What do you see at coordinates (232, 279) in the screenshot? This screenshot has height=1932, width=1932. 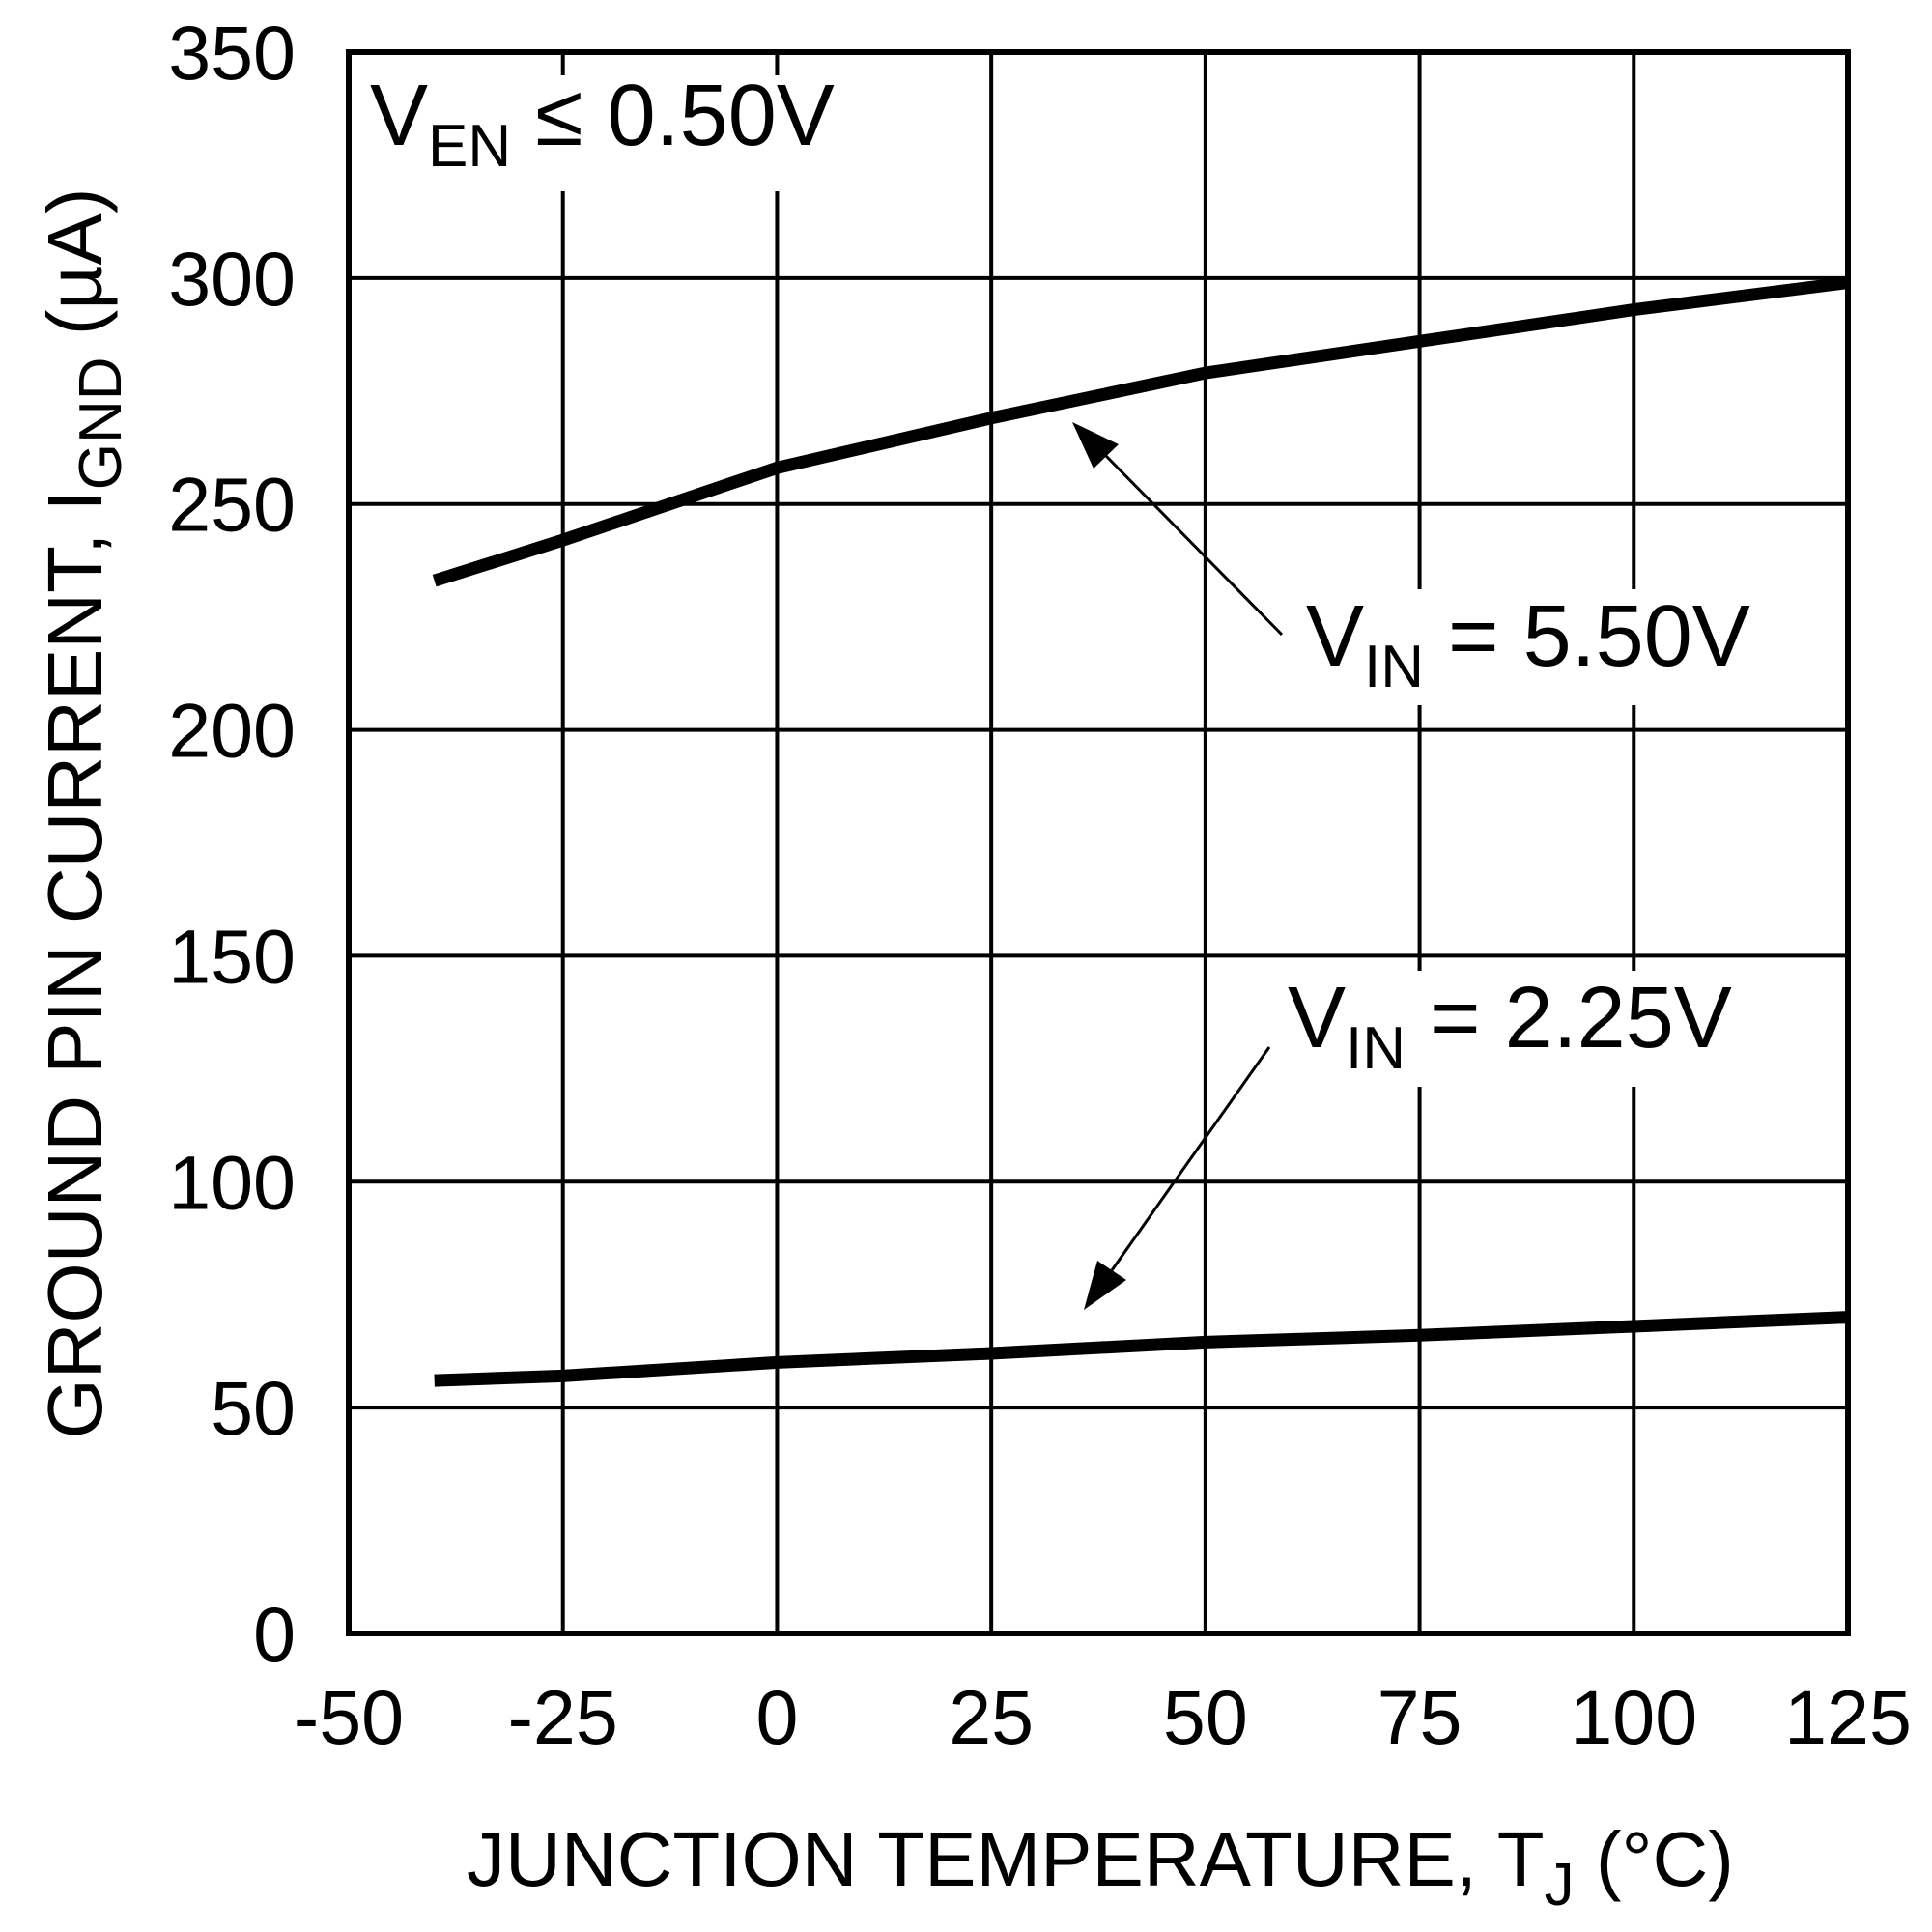 I see `y-tick-label: 300` at bounding box center [232, 279].